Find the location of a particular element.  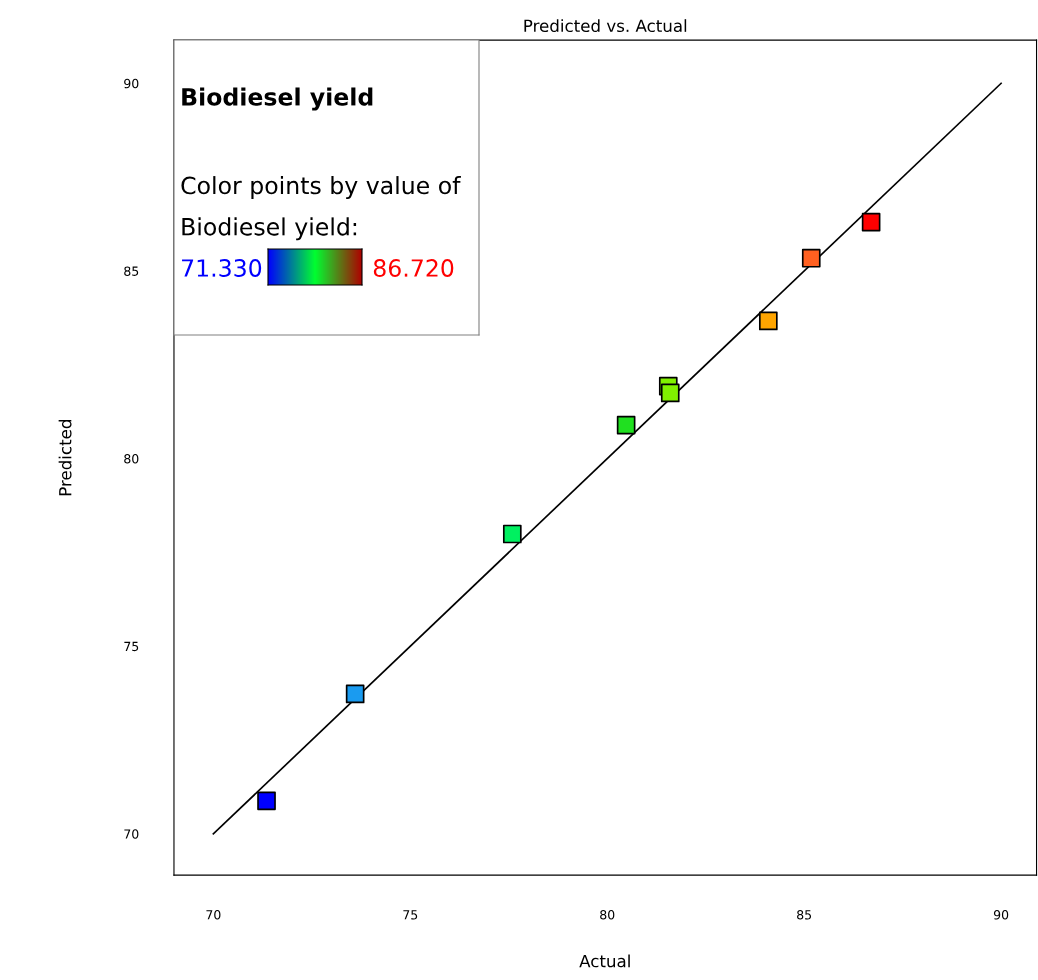

legend-title: Biodiesel yield is located at coordinates (277, 99).